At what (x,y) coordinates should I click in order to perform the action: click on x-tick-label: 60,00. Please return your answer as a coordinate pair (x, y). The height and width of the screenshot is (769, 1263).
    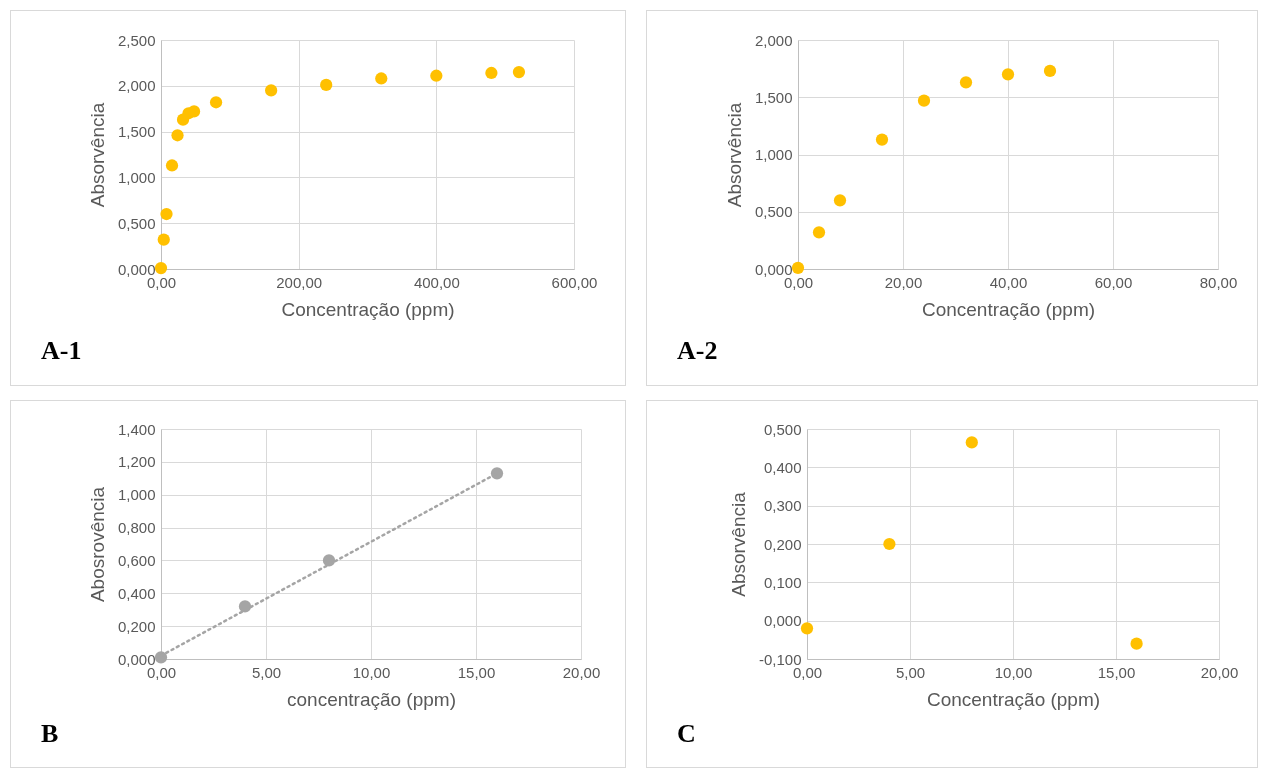
    Looking at the image, I should click on (1113, 282).